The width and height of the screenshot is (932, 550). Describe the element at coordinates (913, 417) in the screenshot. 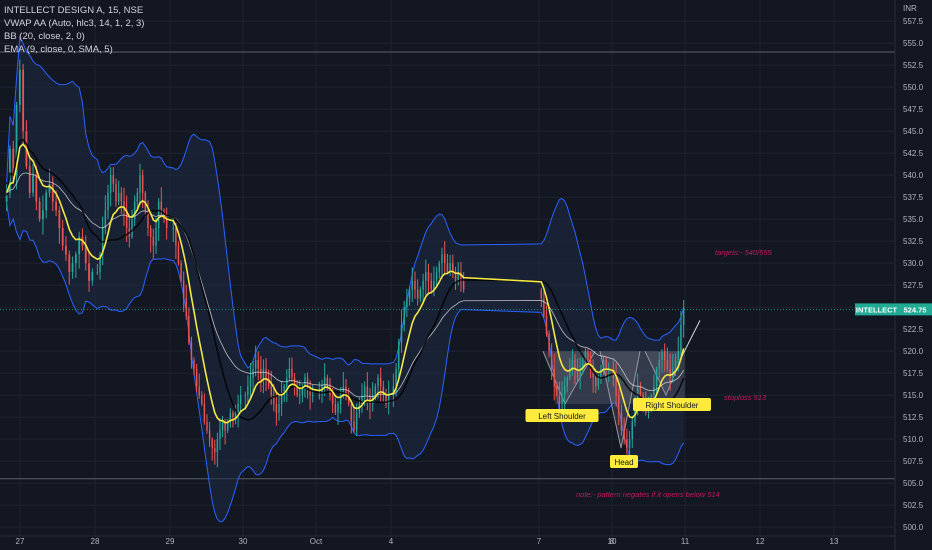

I see `price-tick: 512.5` at that location.